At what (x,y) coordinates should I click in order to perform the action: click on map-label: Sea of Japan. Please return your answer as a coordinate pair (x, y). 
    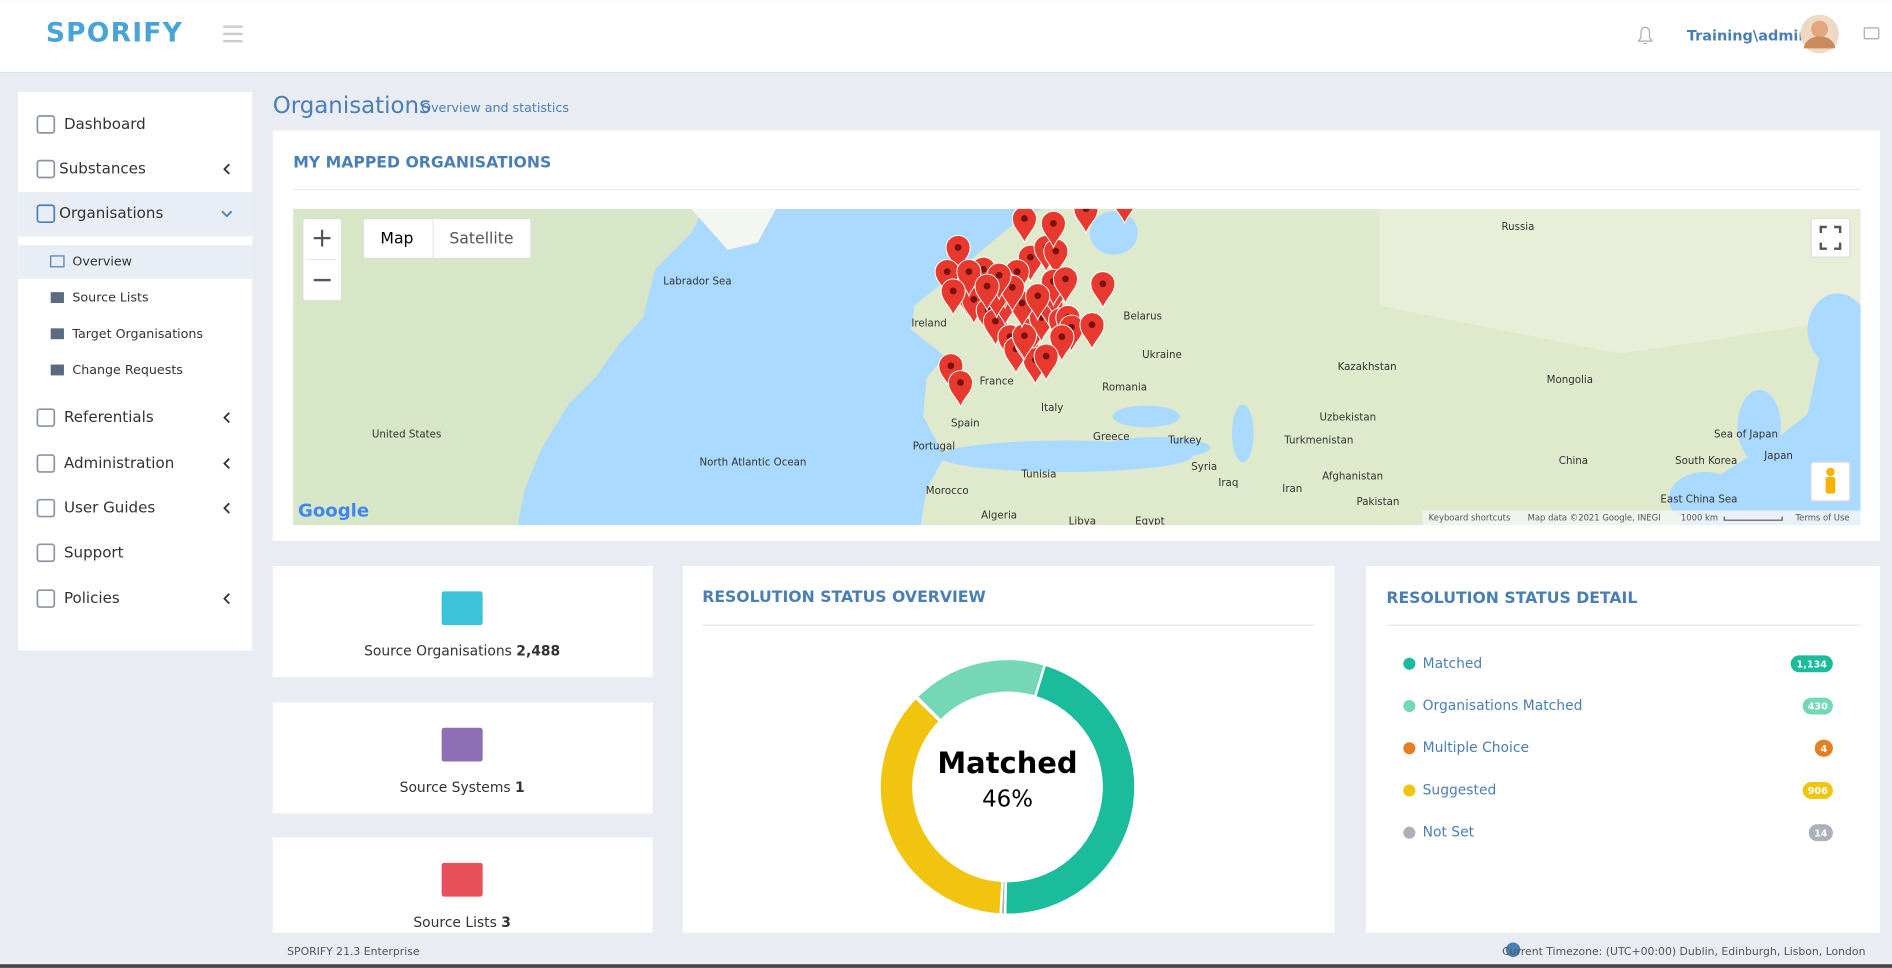
    Looking at the image, I should click on (1746, 435).